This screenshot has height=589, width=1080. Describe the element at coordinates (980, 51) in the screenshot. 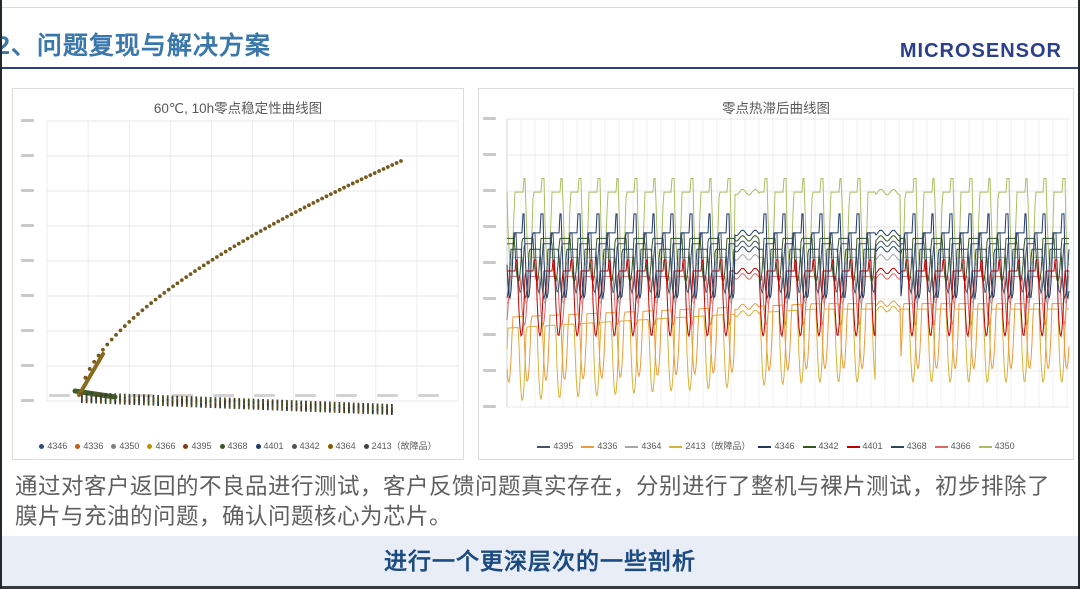

I see `microsensor-logo: MICROSENSOR` at that location.